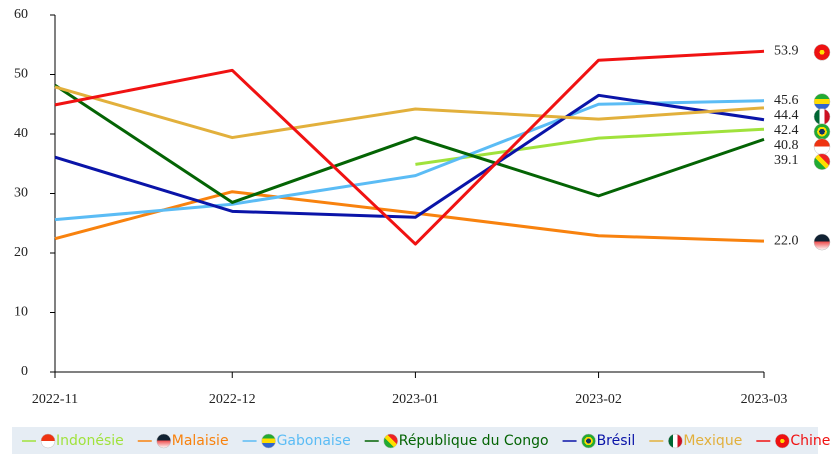 The width and height of the screenshot is (838, 454). I want to click on legend-label: République du Congo, so click(474, 441).